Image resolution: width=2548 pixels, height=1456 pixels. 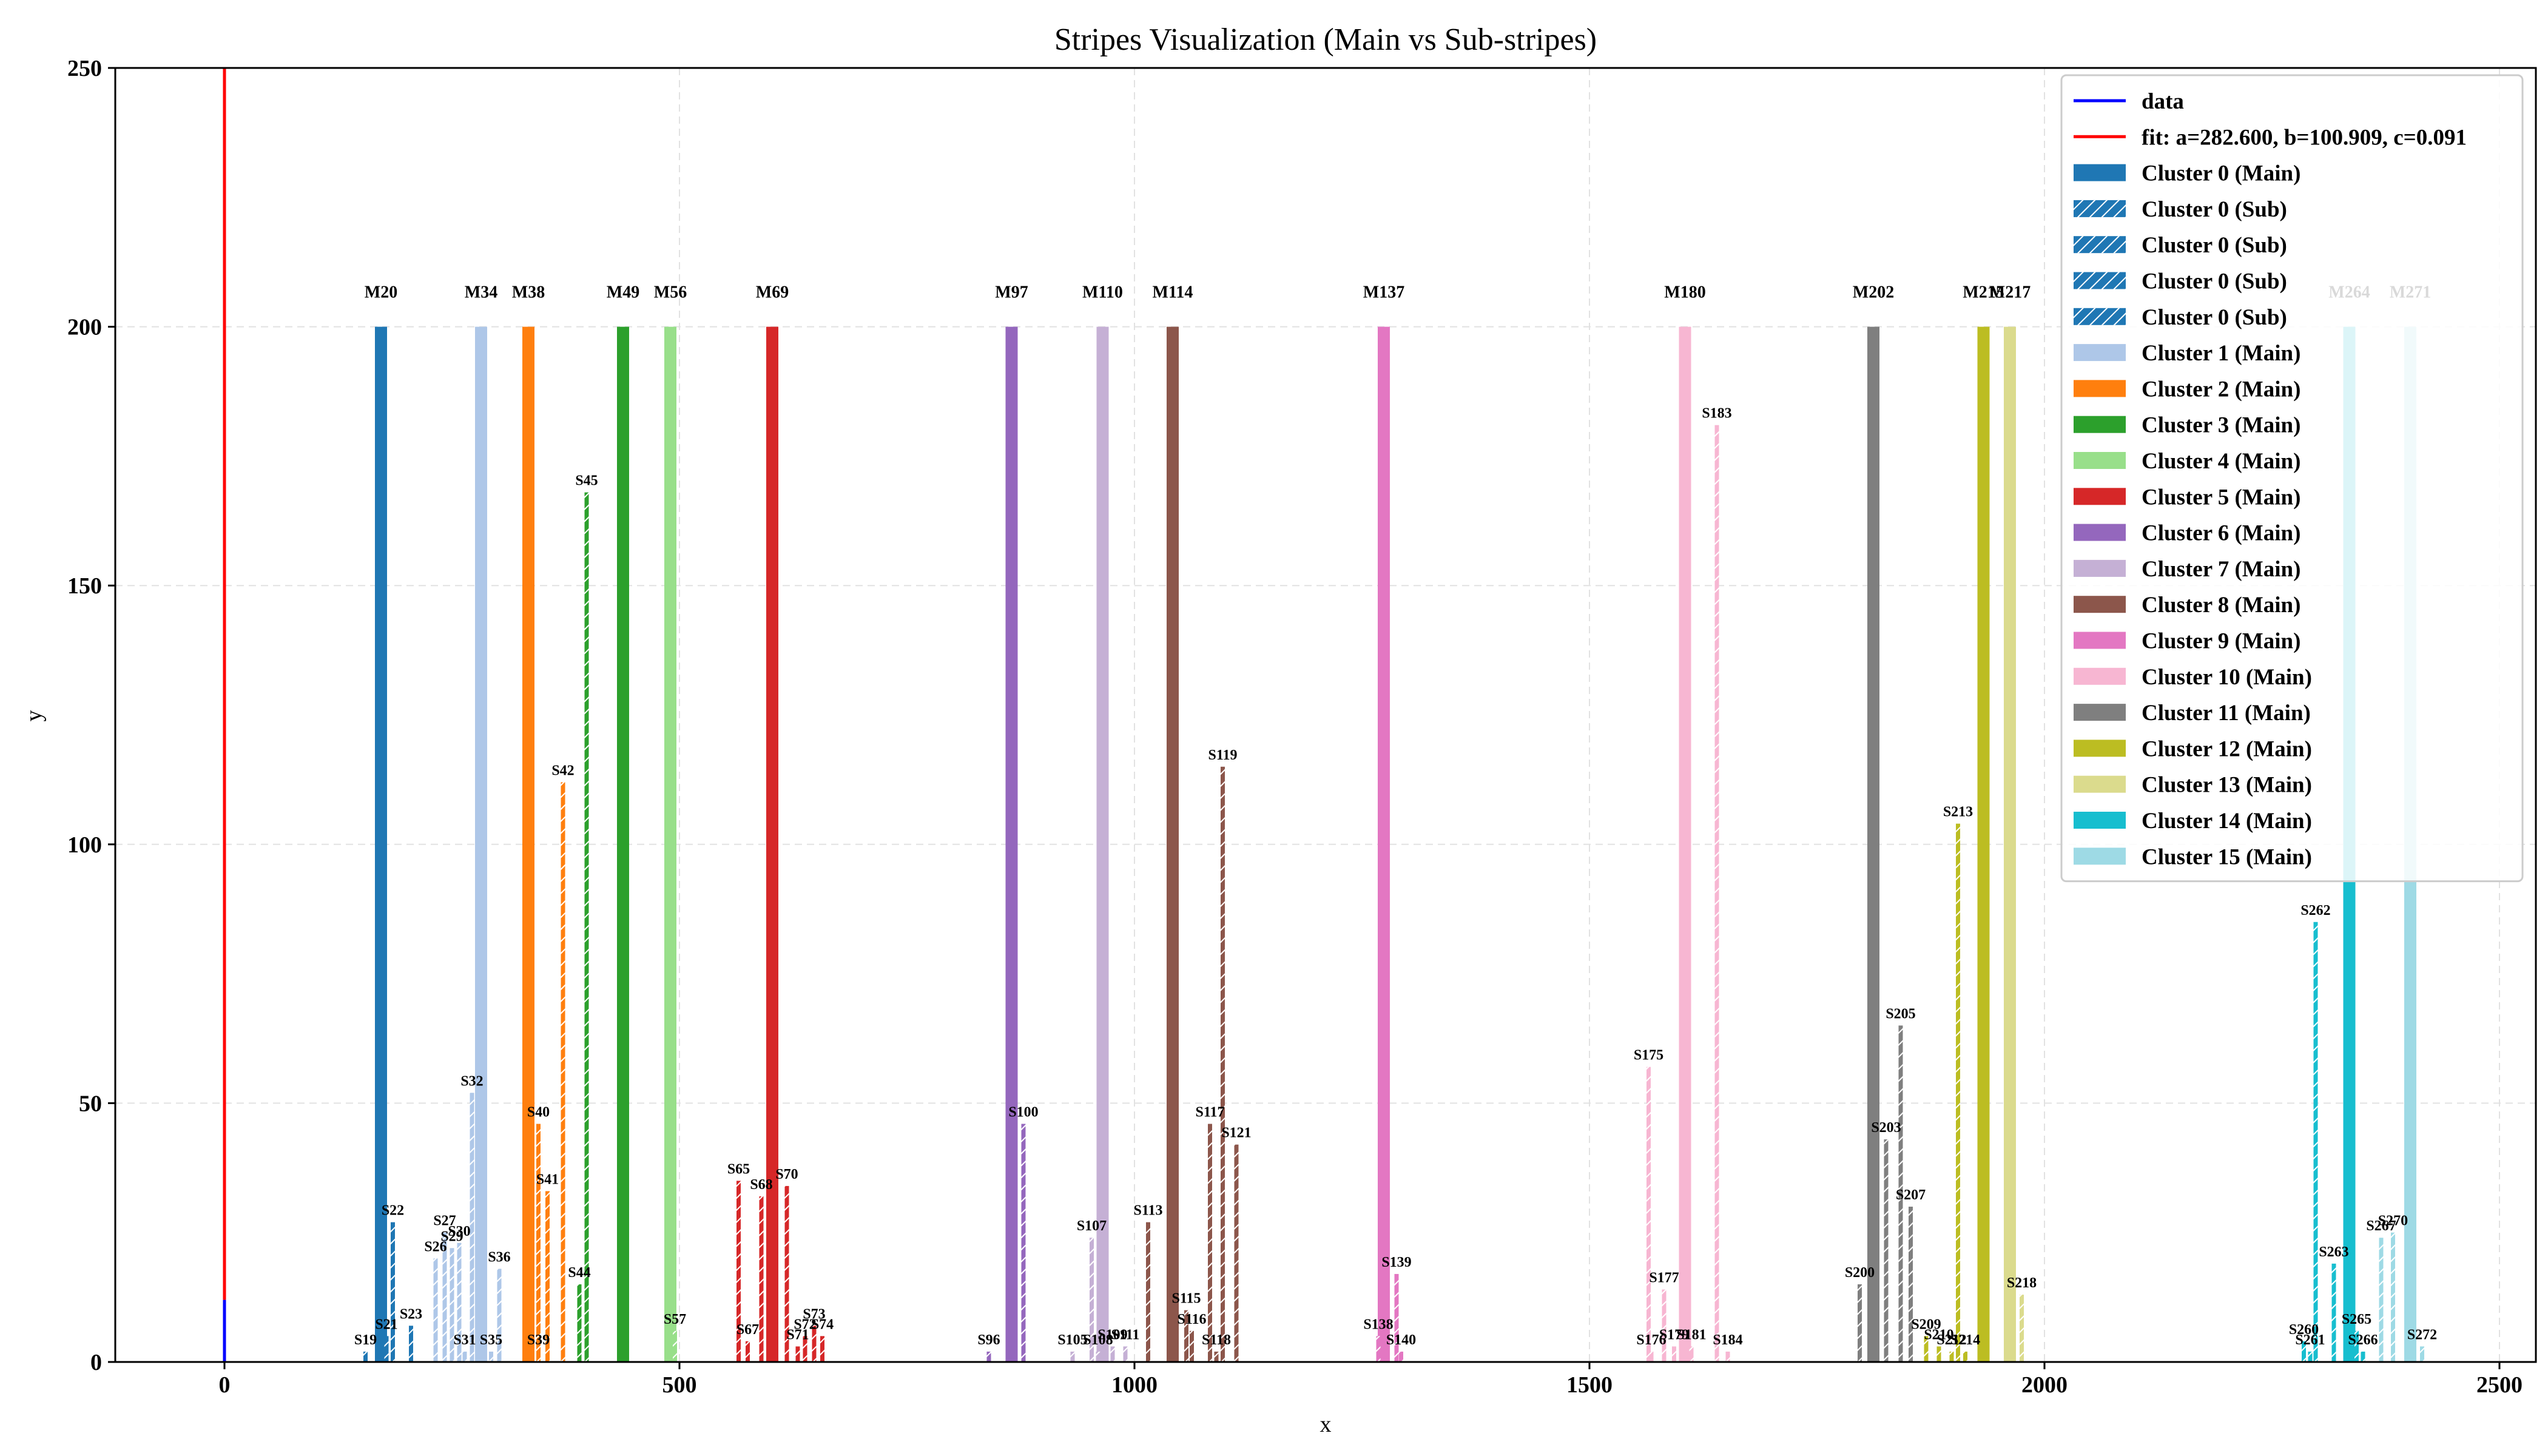 I want to click on sub-stripe-label: S117, so click(x=1209, y=1113).